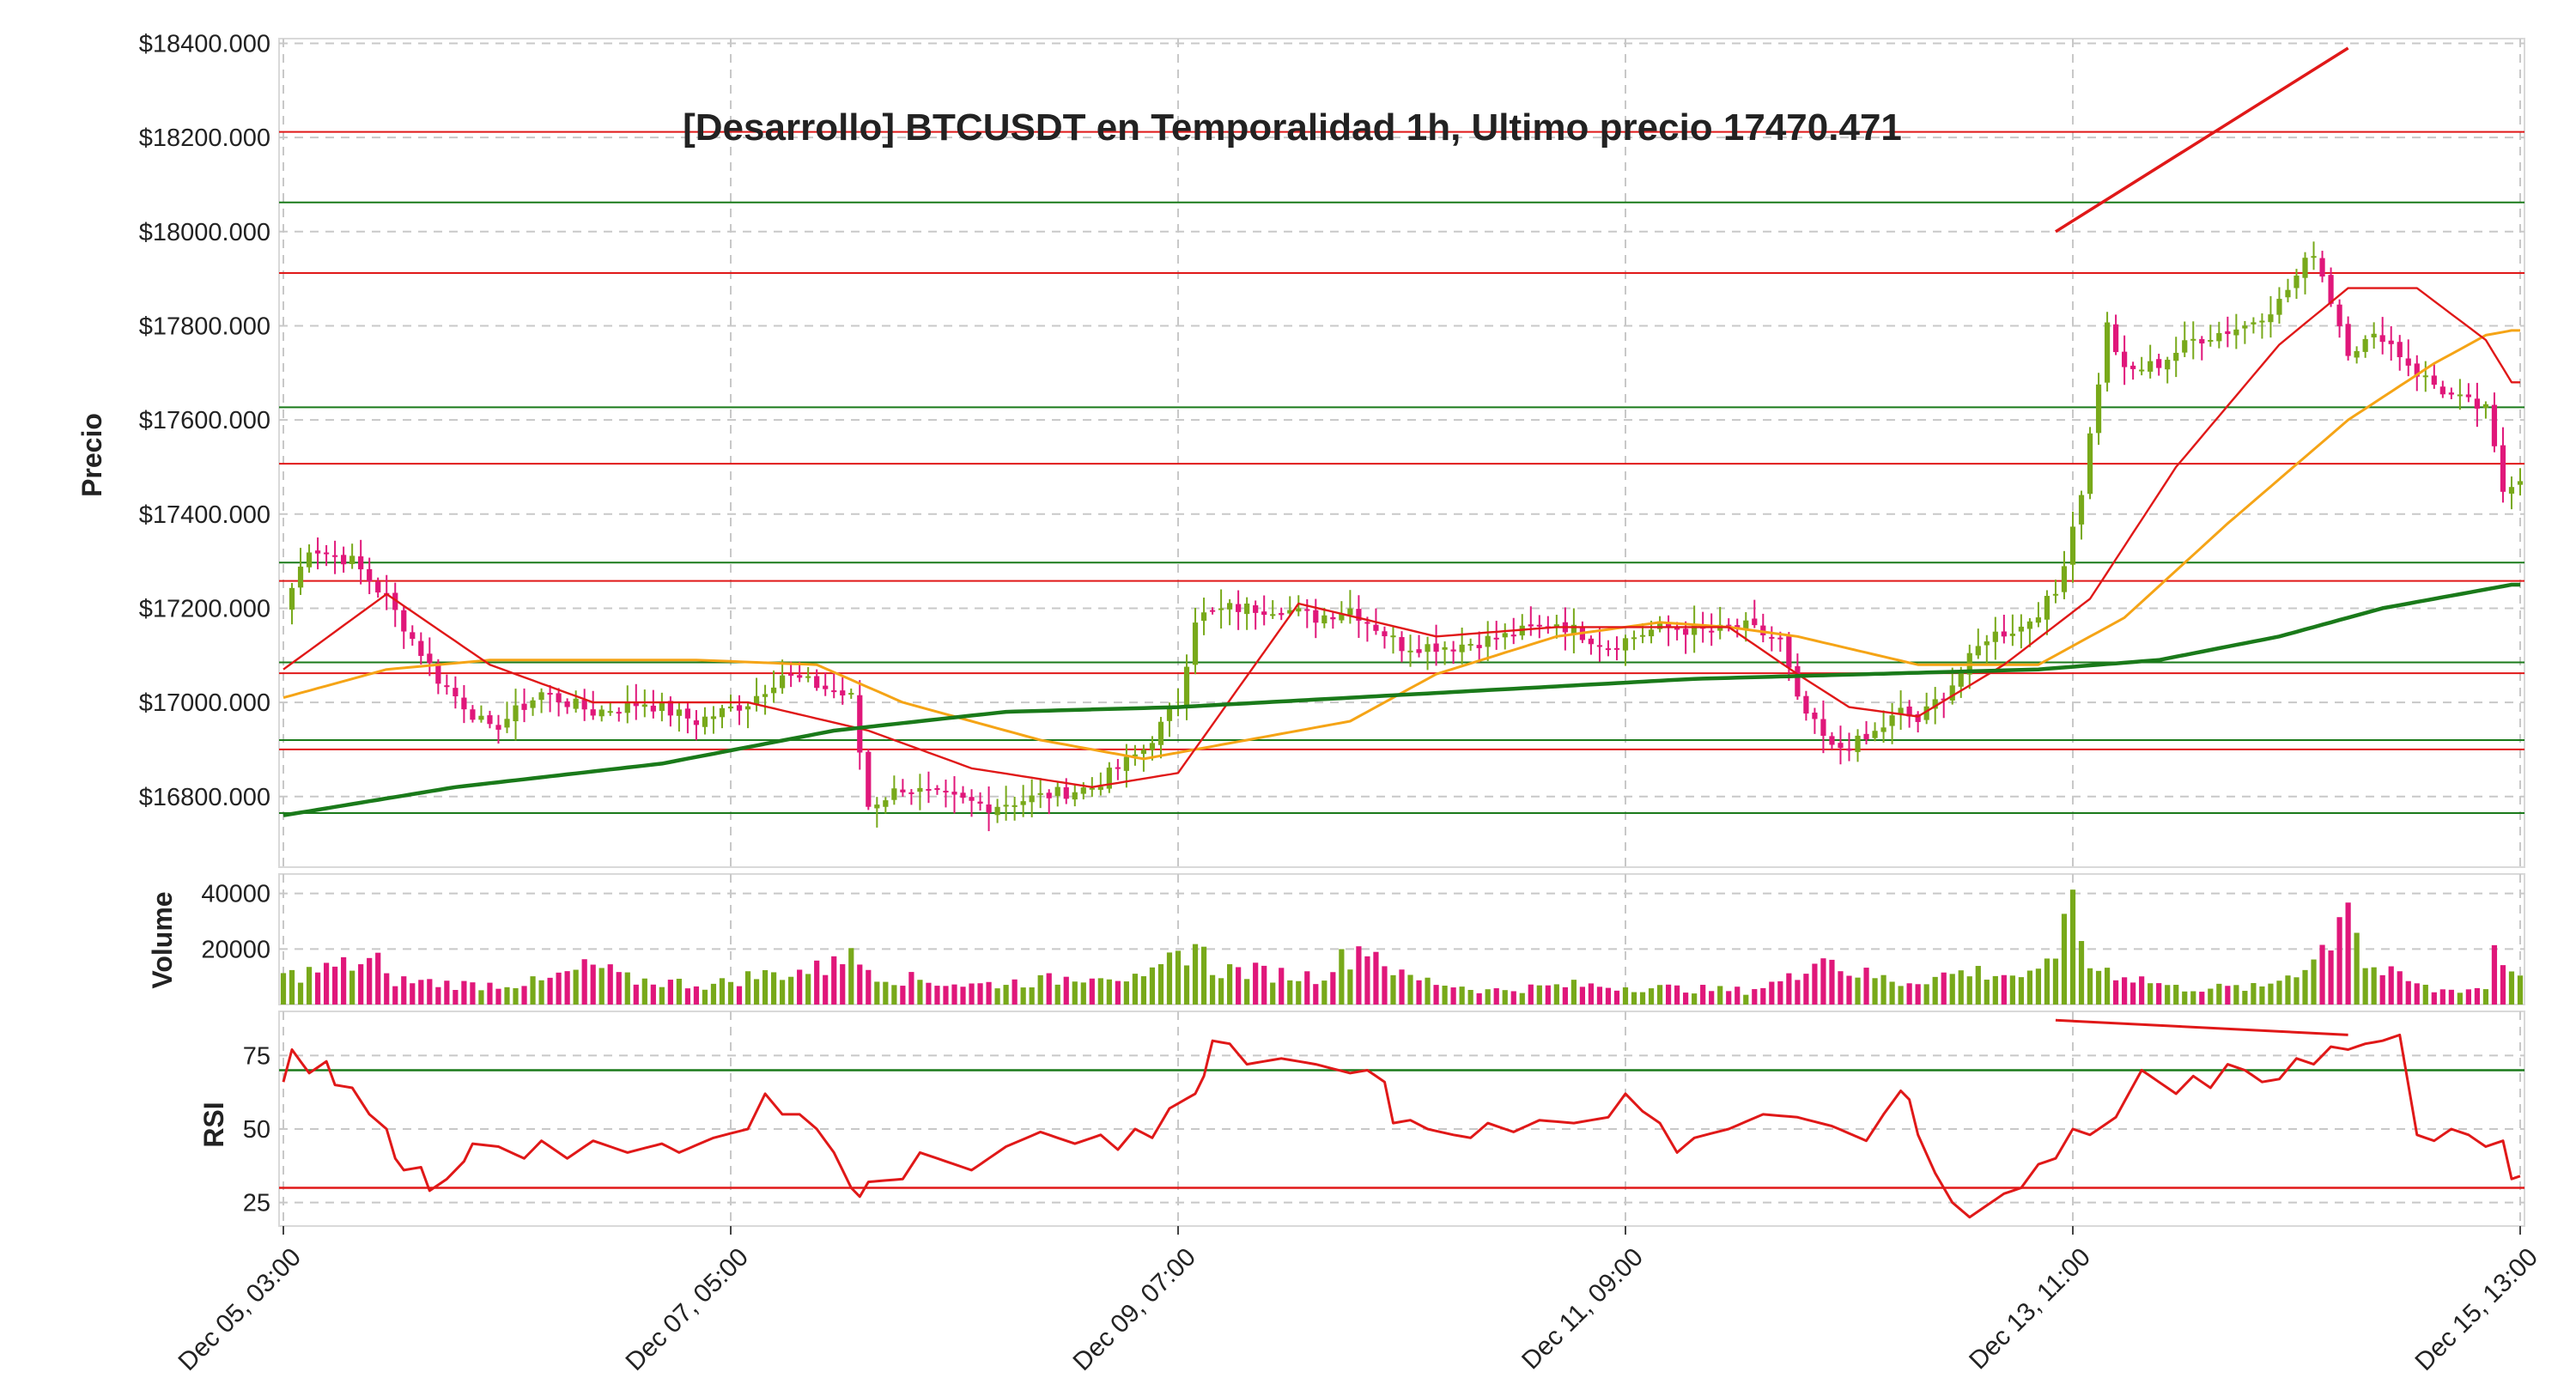 The image size is (2576, 1378). I want to click on volume-axis-title: Volume, so click(162, 939).